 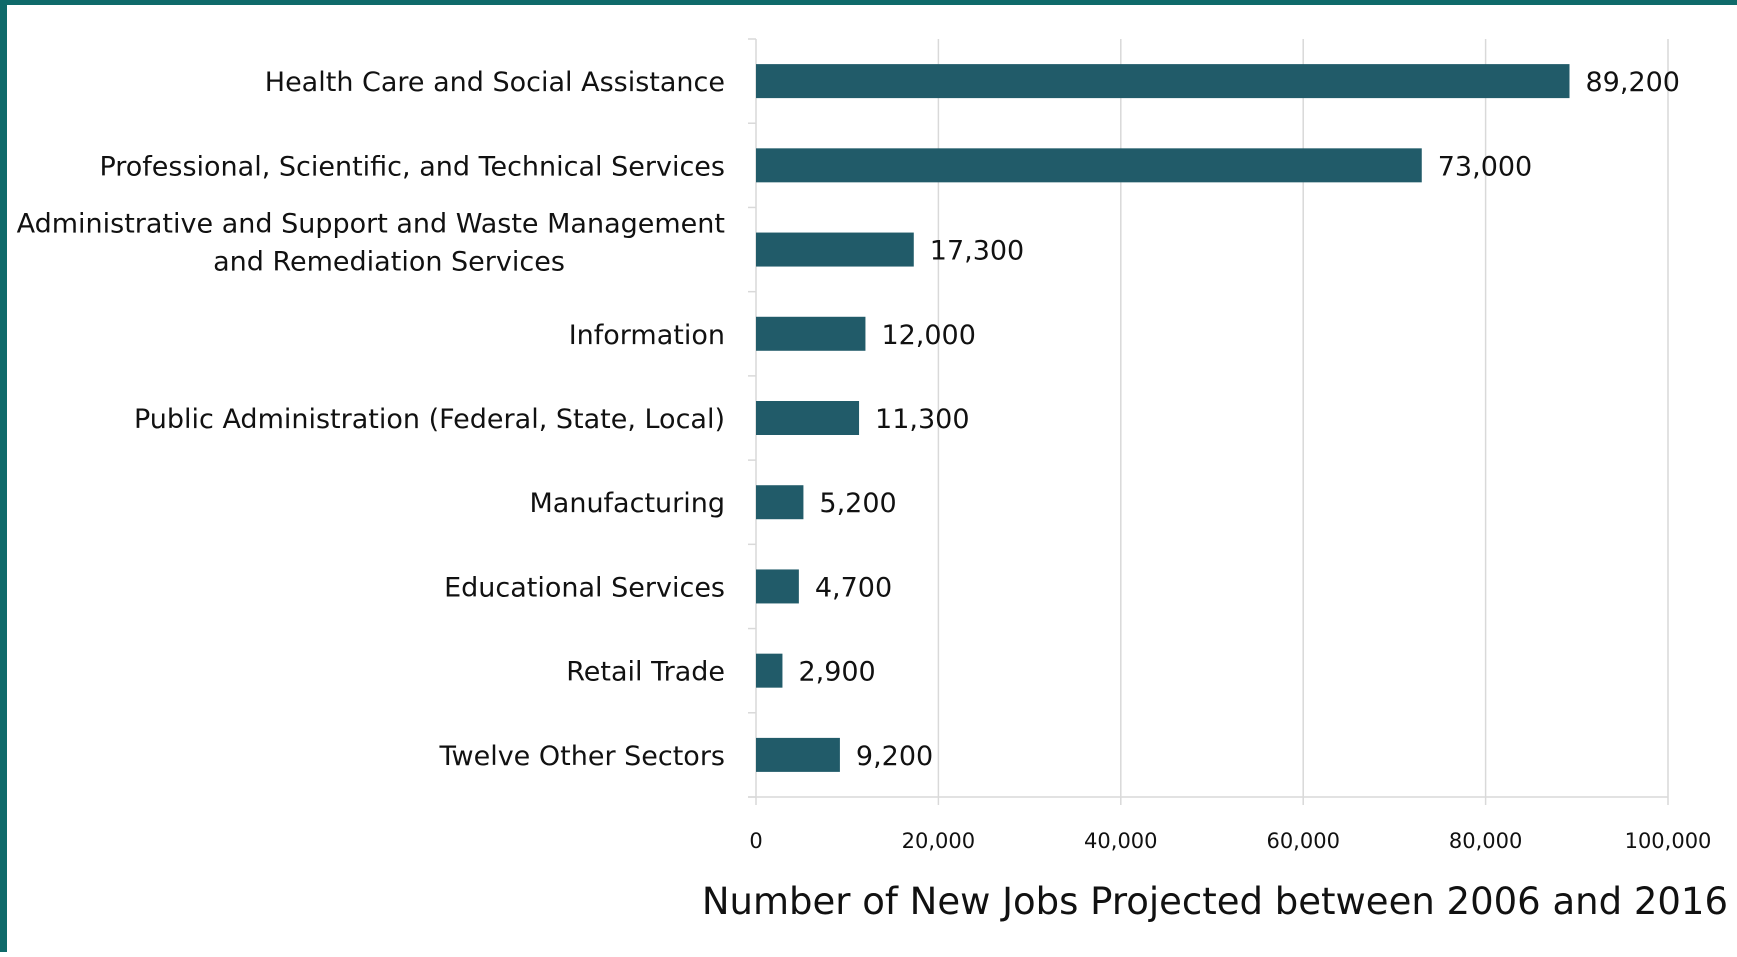 What do you see at coordinates (857, 503) in the screenshot?
I see `data-label: 5,200` at bounding box center [857, 503].